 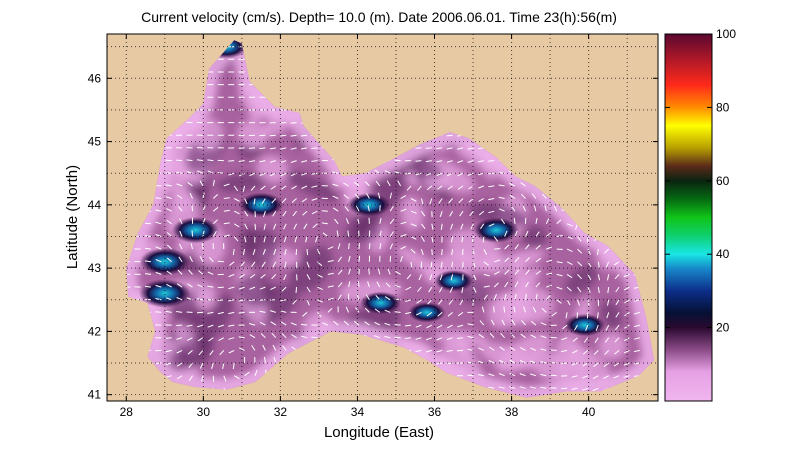 I want to click on x-tick-label: 30, so click(x=204, y=412).